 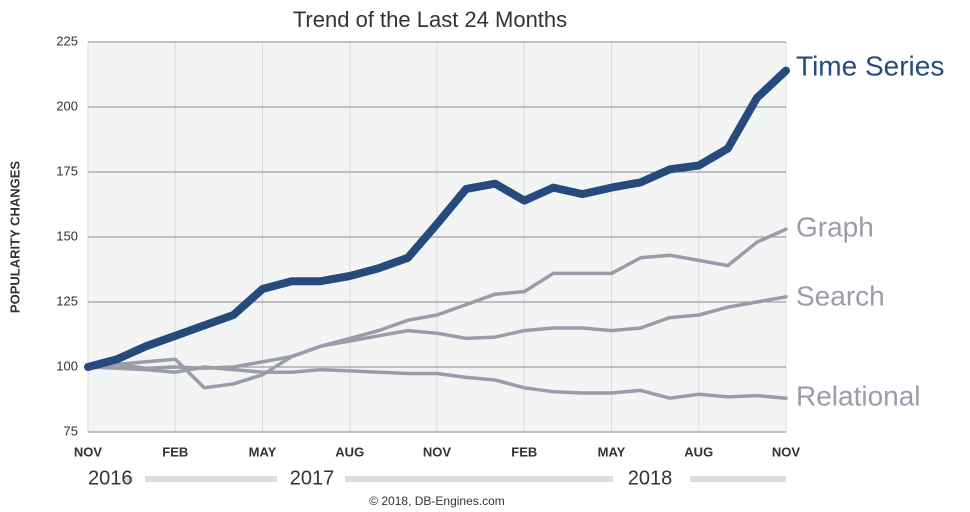 I want to click on series-label: Graph, so click(x=835, y=226).